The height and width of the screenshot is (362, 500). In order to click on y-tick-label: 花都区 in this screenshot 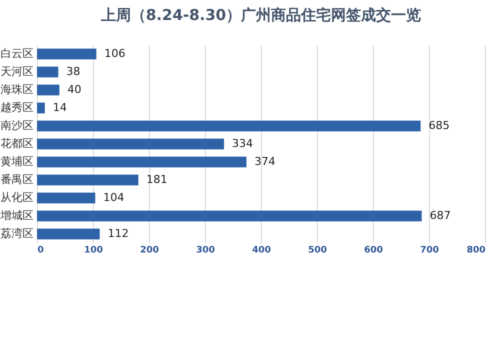, I will do `click(17, 143)`.